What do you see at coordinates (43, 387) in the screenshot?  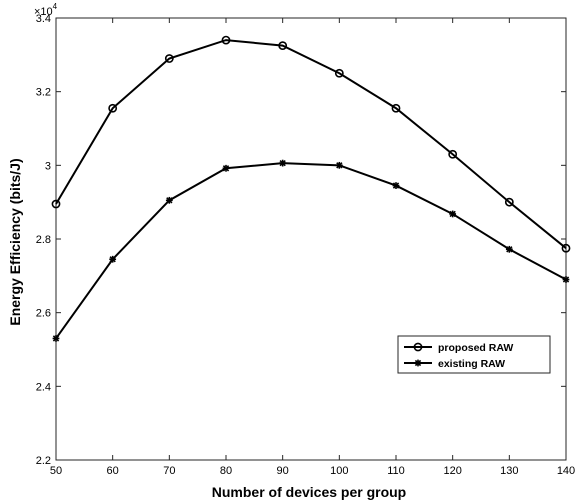 I see `y-tick-label: 2.4` at bounding box center [43, 387].